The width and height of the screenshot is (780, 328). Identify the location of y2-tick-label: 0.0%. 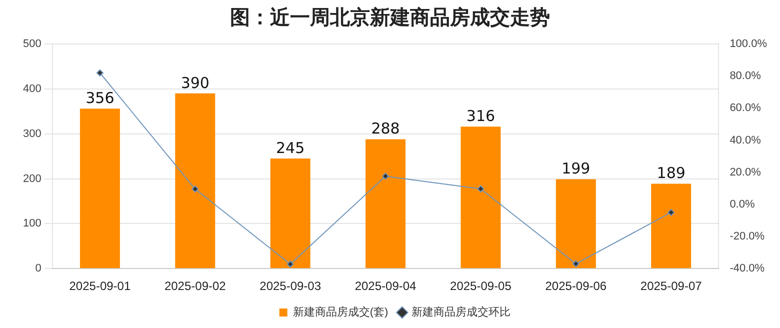
(742, 204).